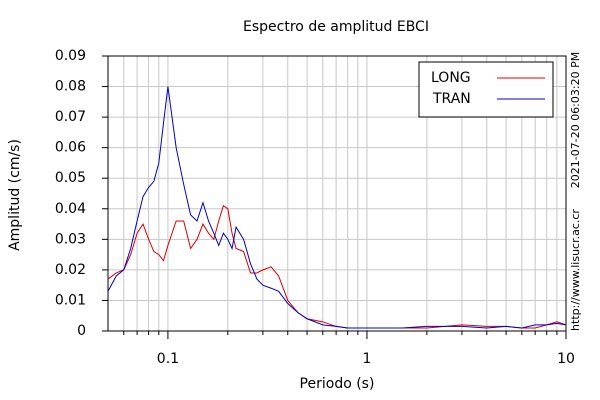 This screenshot has width=600, height=400. Describe the element at coordinates (70, 56) in the screenshot. I see `y-tick-label: 0.09` at that location.